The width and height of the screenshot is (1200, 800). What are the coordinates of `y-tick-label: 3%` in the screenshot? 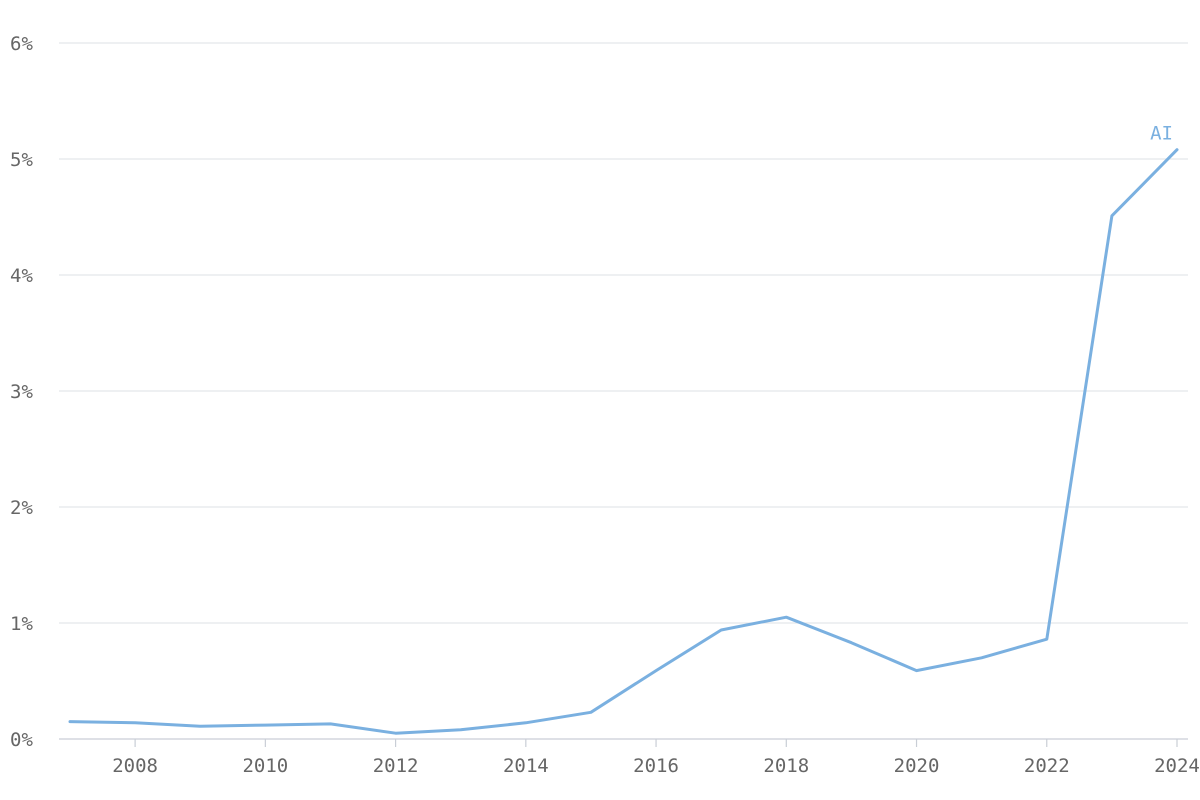 It's located at (21, 392).